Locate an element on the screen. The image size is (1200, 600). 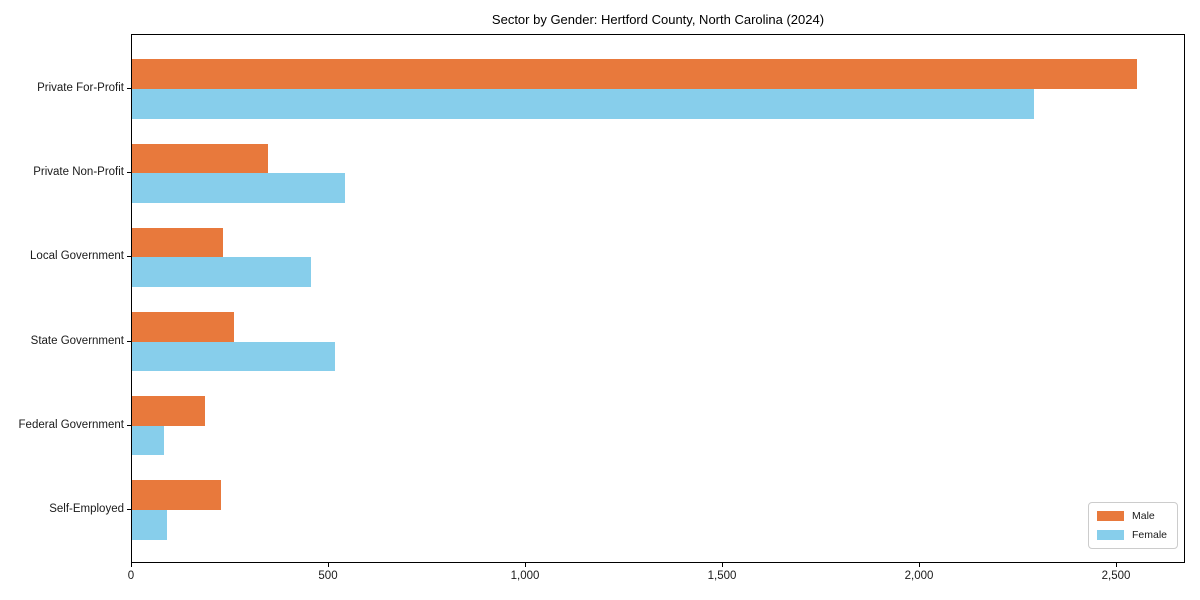
legend-label-male: Male is located at coordinates (1143, 516).